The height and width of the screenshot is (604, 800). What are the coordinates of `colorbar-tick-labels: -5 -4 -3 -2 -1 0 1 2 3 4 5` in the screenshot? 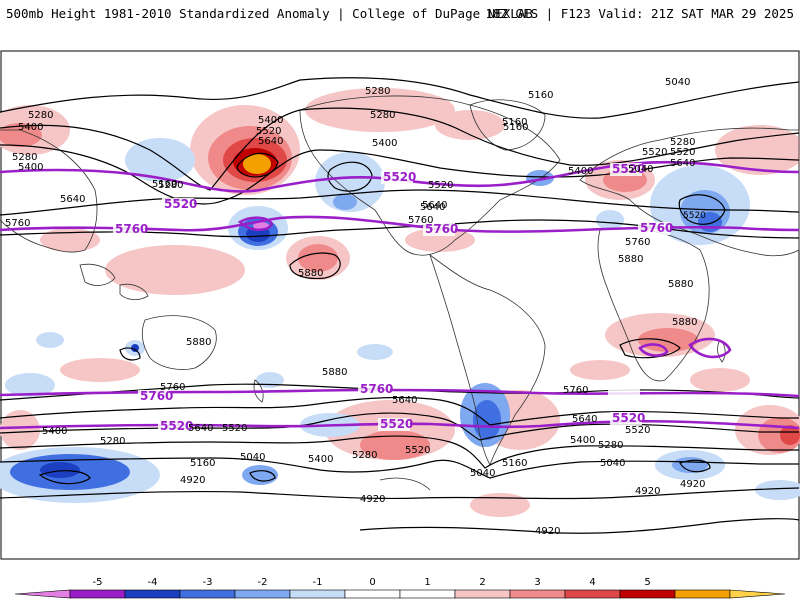 It's located at (372, 582).